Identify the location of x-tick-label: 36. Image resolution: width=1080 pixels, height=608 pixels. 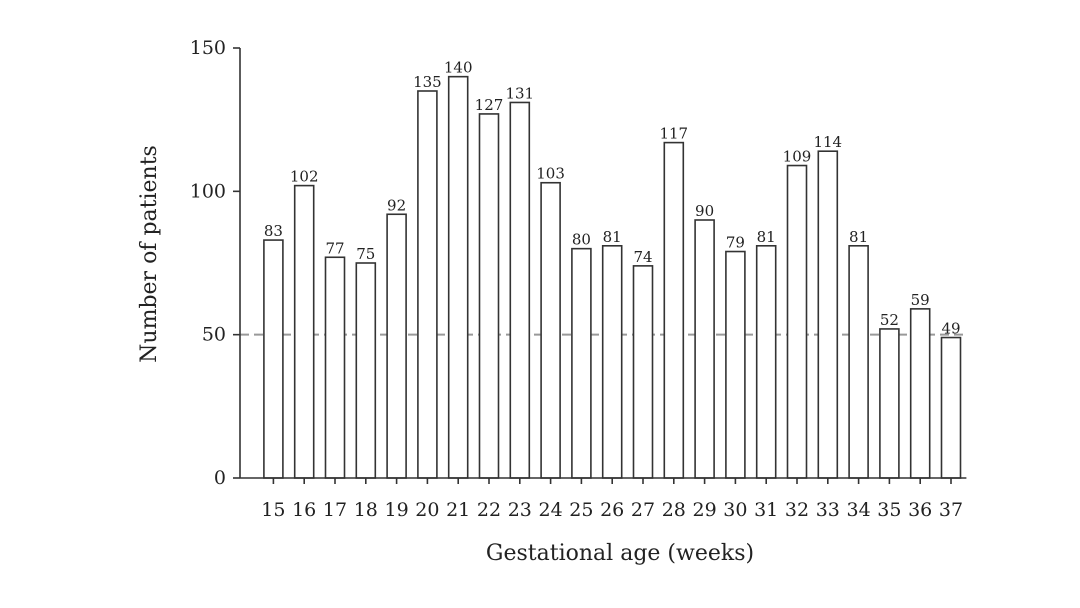
(920, 510).